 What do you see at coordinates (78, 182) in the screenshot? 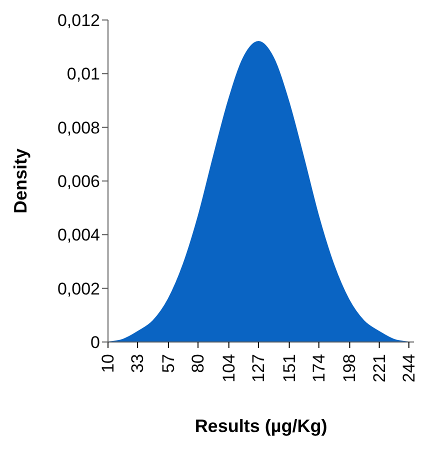
I see `y-tick-label: 0,006` at bounding box center [78, 182].